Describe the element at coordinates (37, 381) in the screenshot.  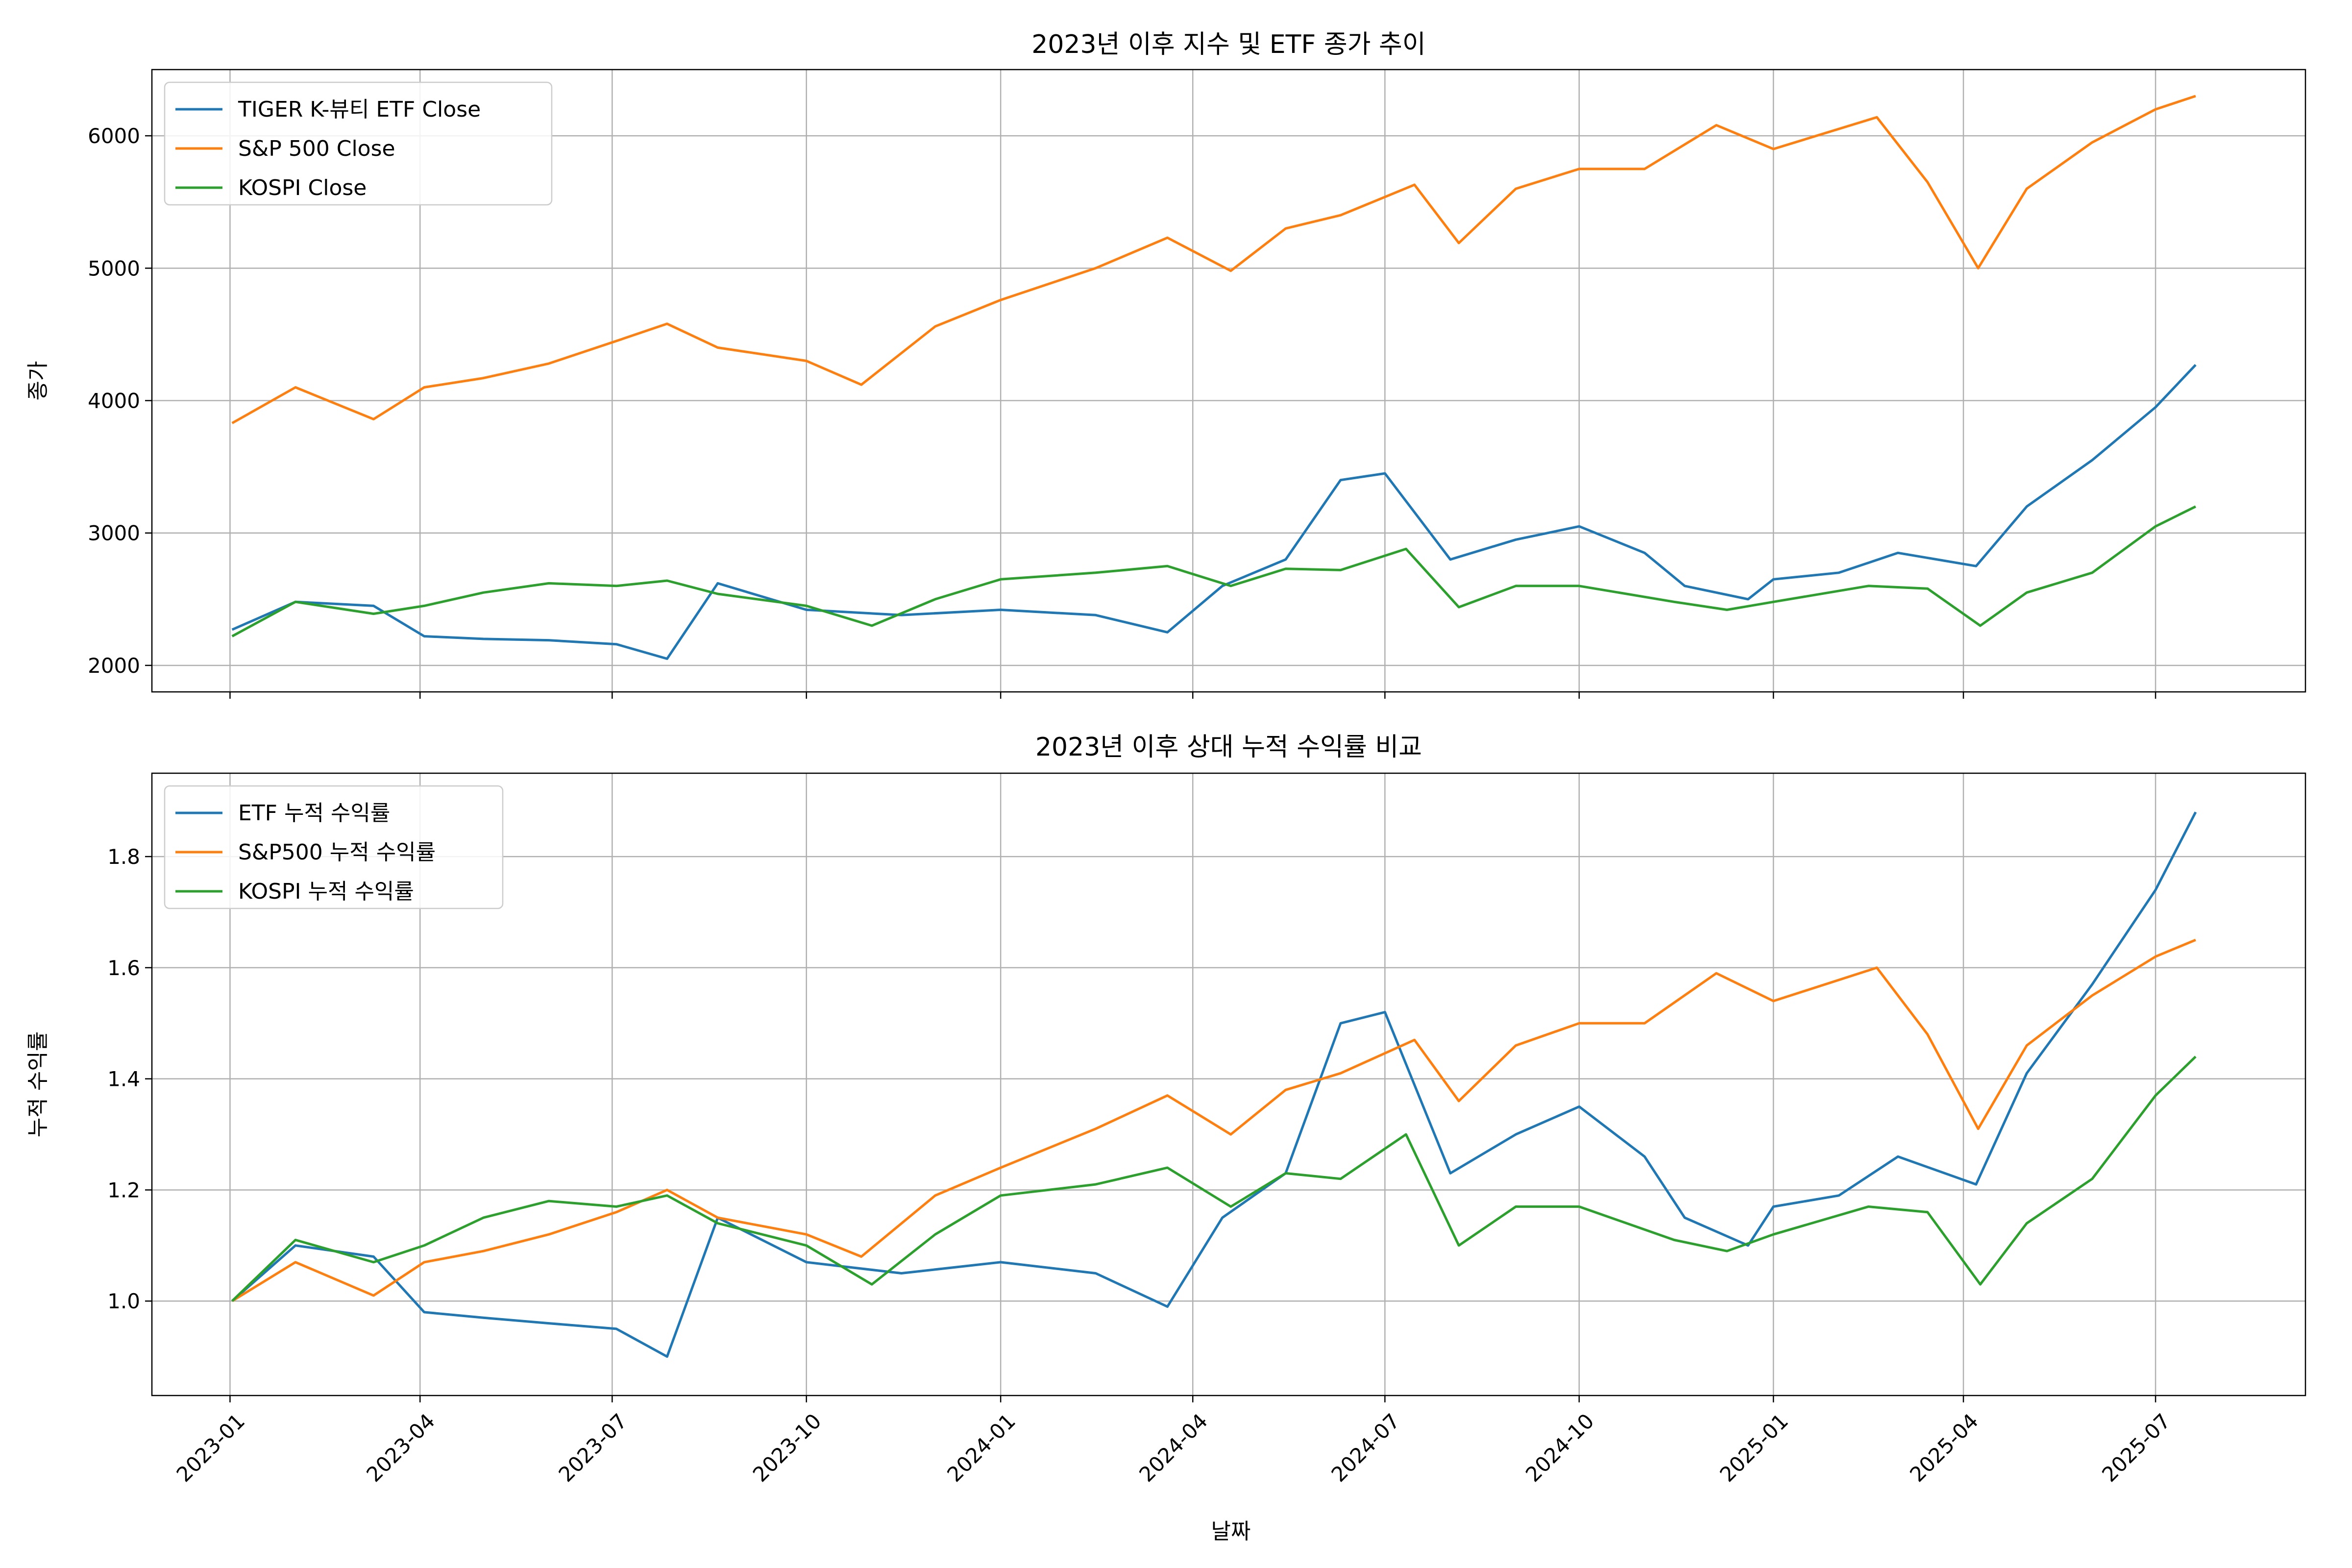
I see `y-axis-label: 종가` at that location.